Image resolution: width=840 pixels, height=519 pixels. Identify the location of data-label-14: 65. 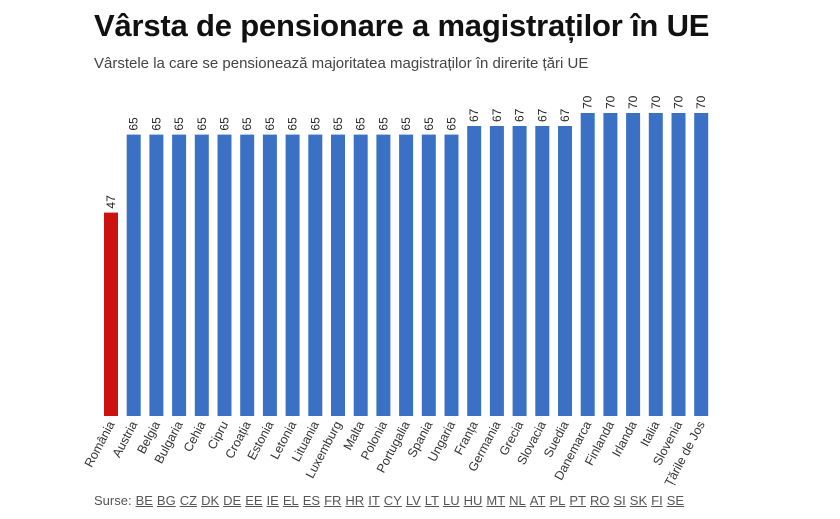
(429, 124).